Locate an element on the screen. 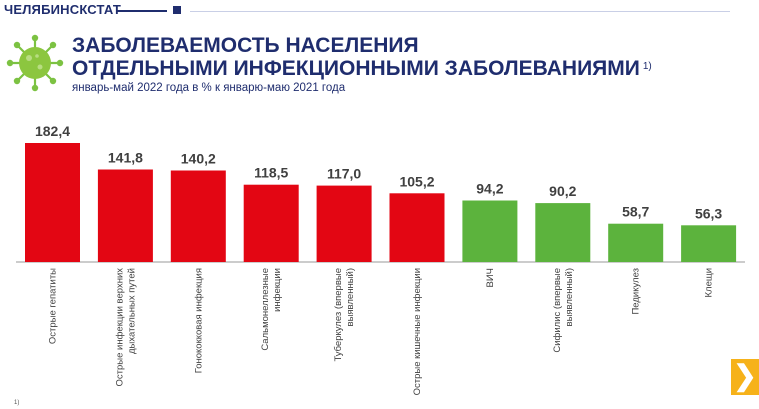 This screenshot has height=409, width=759. category-label: Клещи is located at coordinates (709, 282).